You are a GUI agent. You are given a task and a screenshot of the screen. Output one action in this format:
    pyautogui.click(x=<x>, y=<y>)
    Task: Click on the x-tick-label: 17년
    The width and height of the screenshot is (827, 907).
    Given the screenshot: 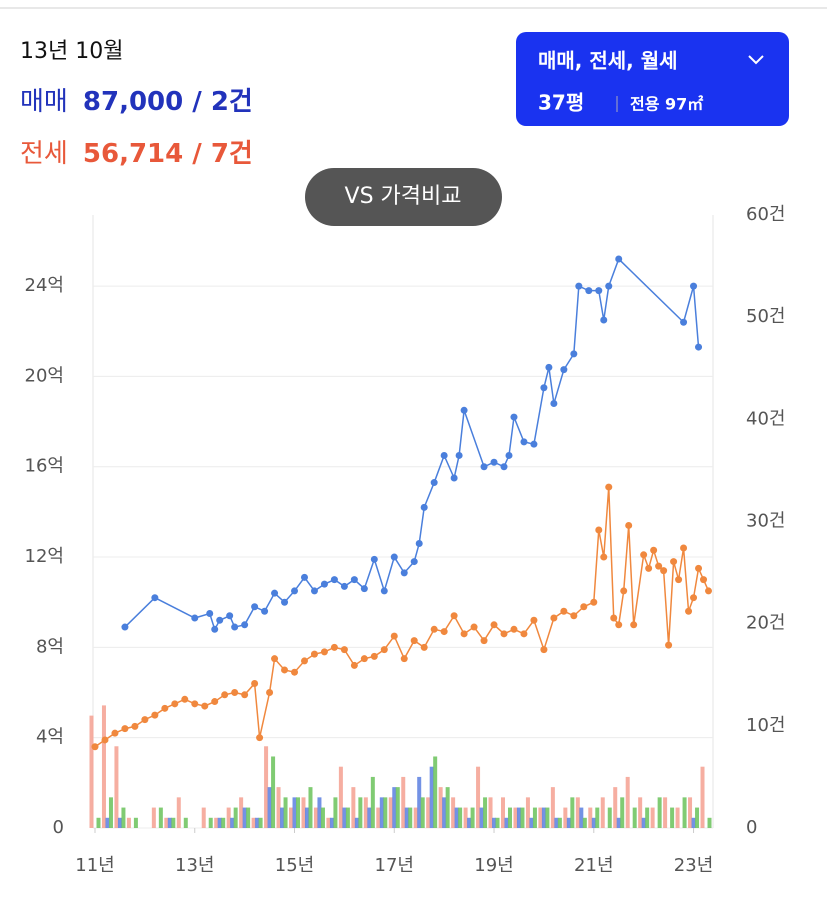 What is the action you would take?
    pyautogui.click(x=394, y=865)
    